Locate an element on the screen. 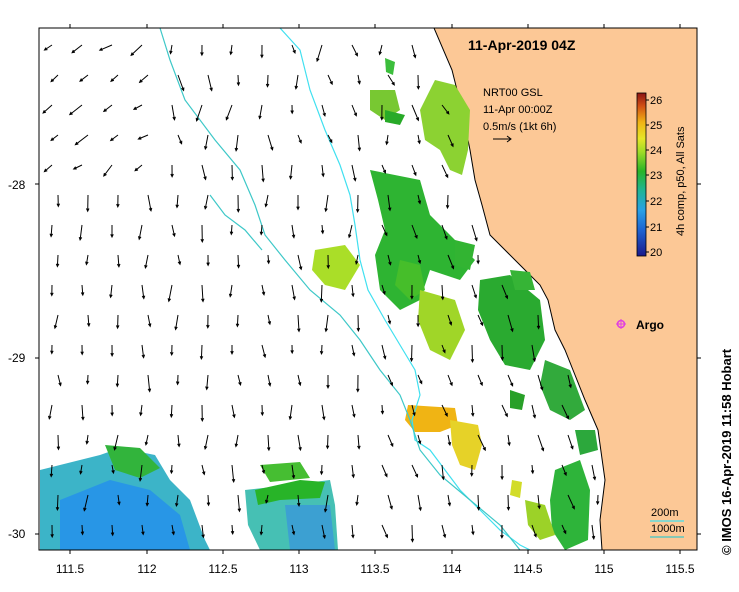 The height and width of the screenshot is (592, 739). x-tick-label: 113.5 is located at coordinates (374, 569).